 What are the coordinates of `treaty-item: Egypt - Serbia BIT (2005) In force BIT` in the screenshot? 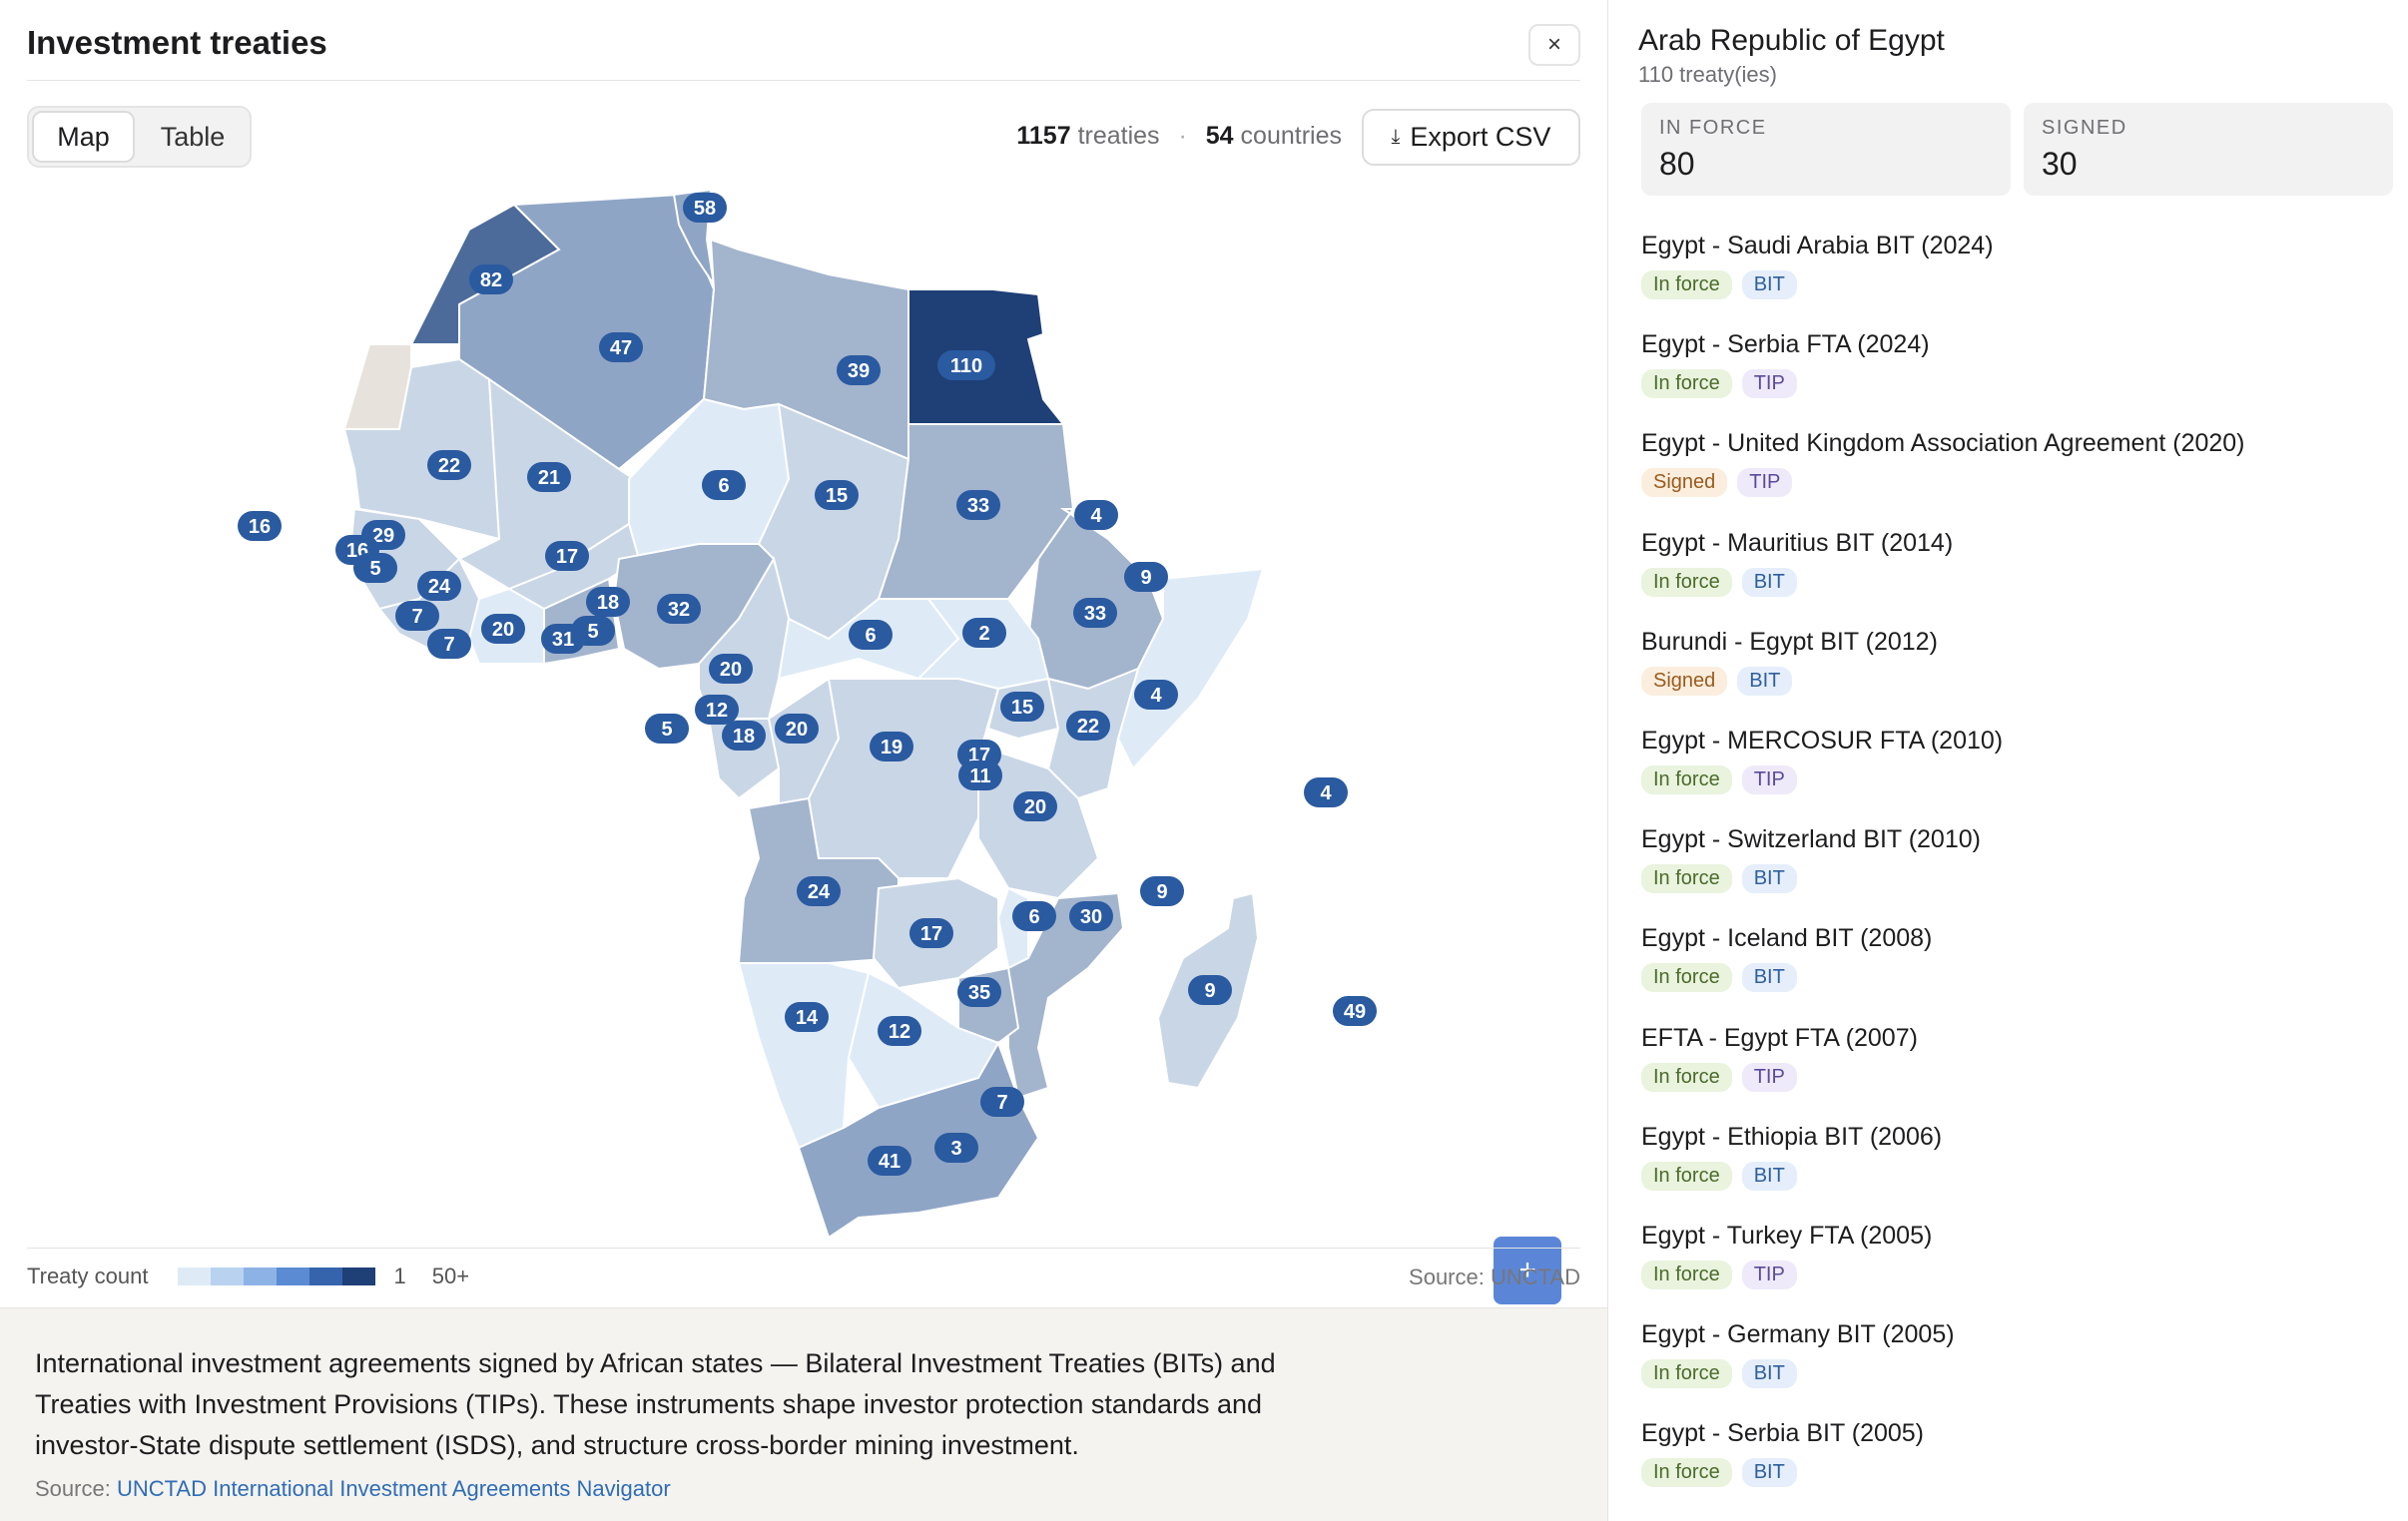 It's located at (2011, 1468).